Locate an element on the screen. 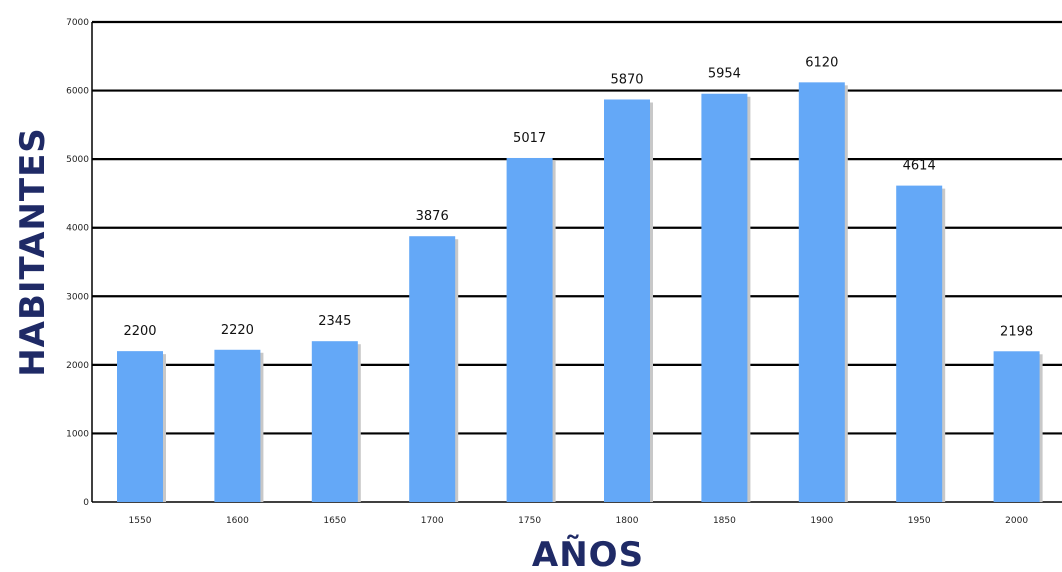 The image size is (1062, 572). x-tick-label: 1800 is located at coordinates (627, 521).